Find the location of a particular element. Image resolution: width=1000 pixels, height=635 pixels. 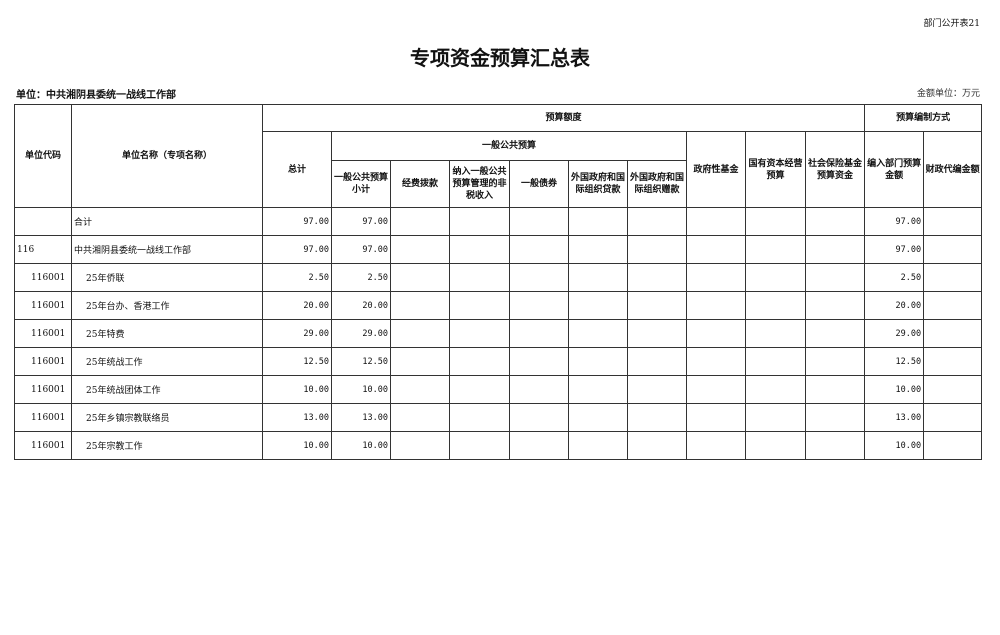

cell-code: 116 is located at coordinates (43, 249).